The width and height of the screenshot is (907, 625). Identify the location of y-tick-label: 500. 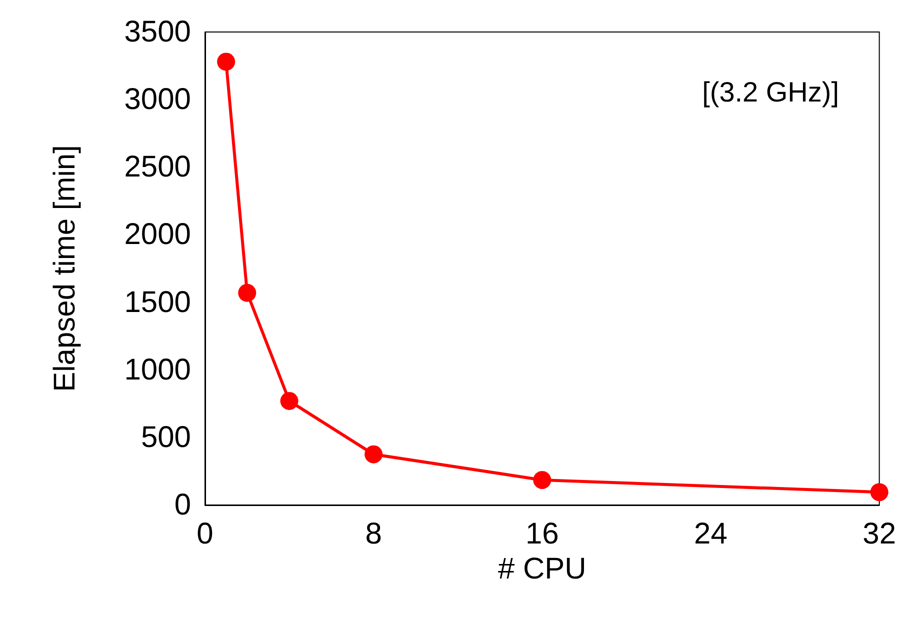
(165, 437).